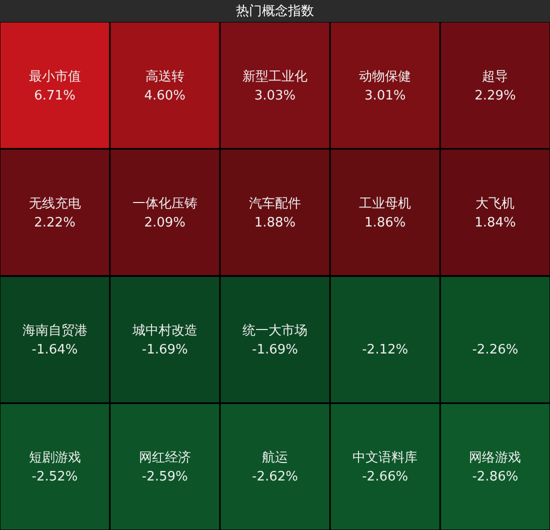 Image resolution: width=550 pixels, height=530 pixels. I want to click on category-label: 最小市值, so click(54, 76).